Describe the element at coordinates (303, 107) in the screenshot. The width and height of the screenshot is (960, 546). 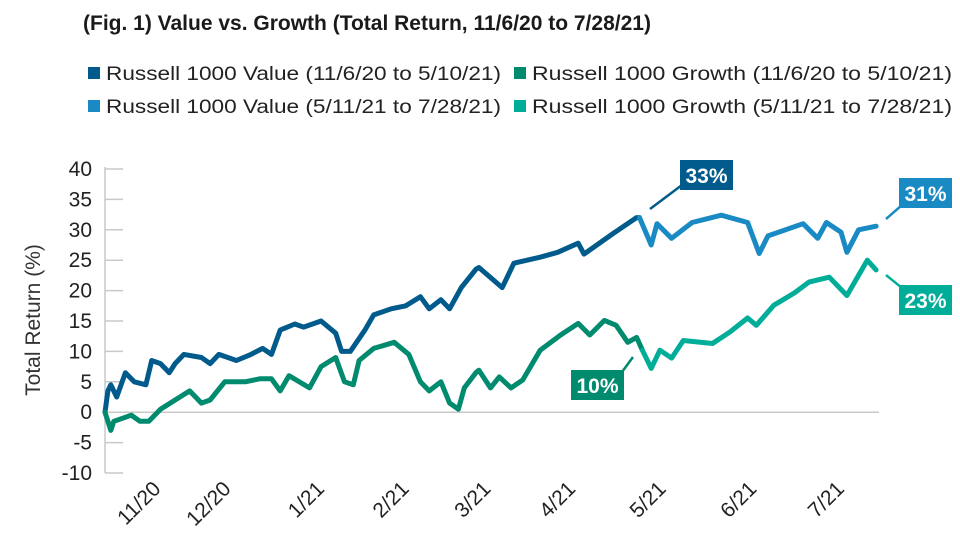
I see `legend-label-value-2: Russell 1000 Value (5/11/21 to 7/28/21)` at that location.